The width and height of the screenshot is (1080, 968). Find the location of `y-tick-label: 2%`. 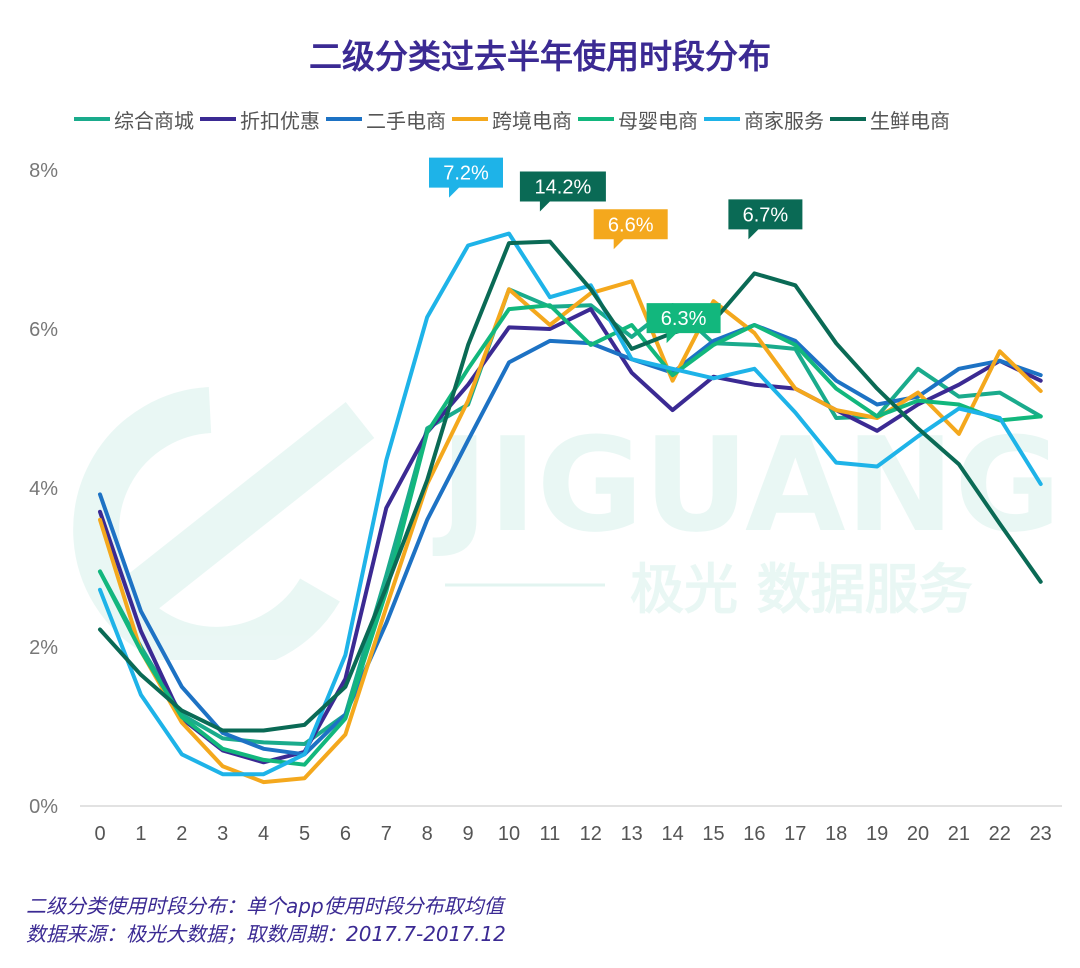

y-tick-label: 2% is located at coordinates (43, 648).